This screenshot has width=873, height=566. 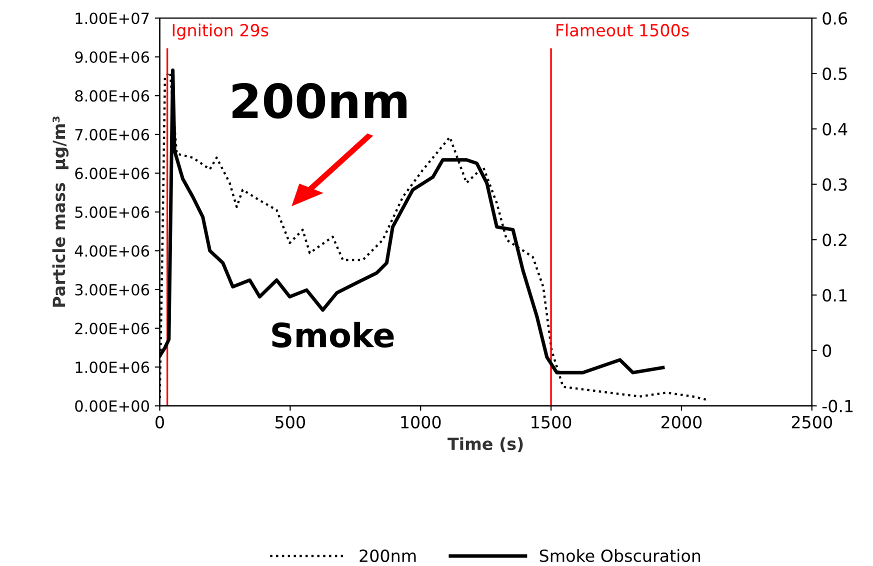 I want to click on y2-tick-label: 0.2, so click(x=834, y=240).